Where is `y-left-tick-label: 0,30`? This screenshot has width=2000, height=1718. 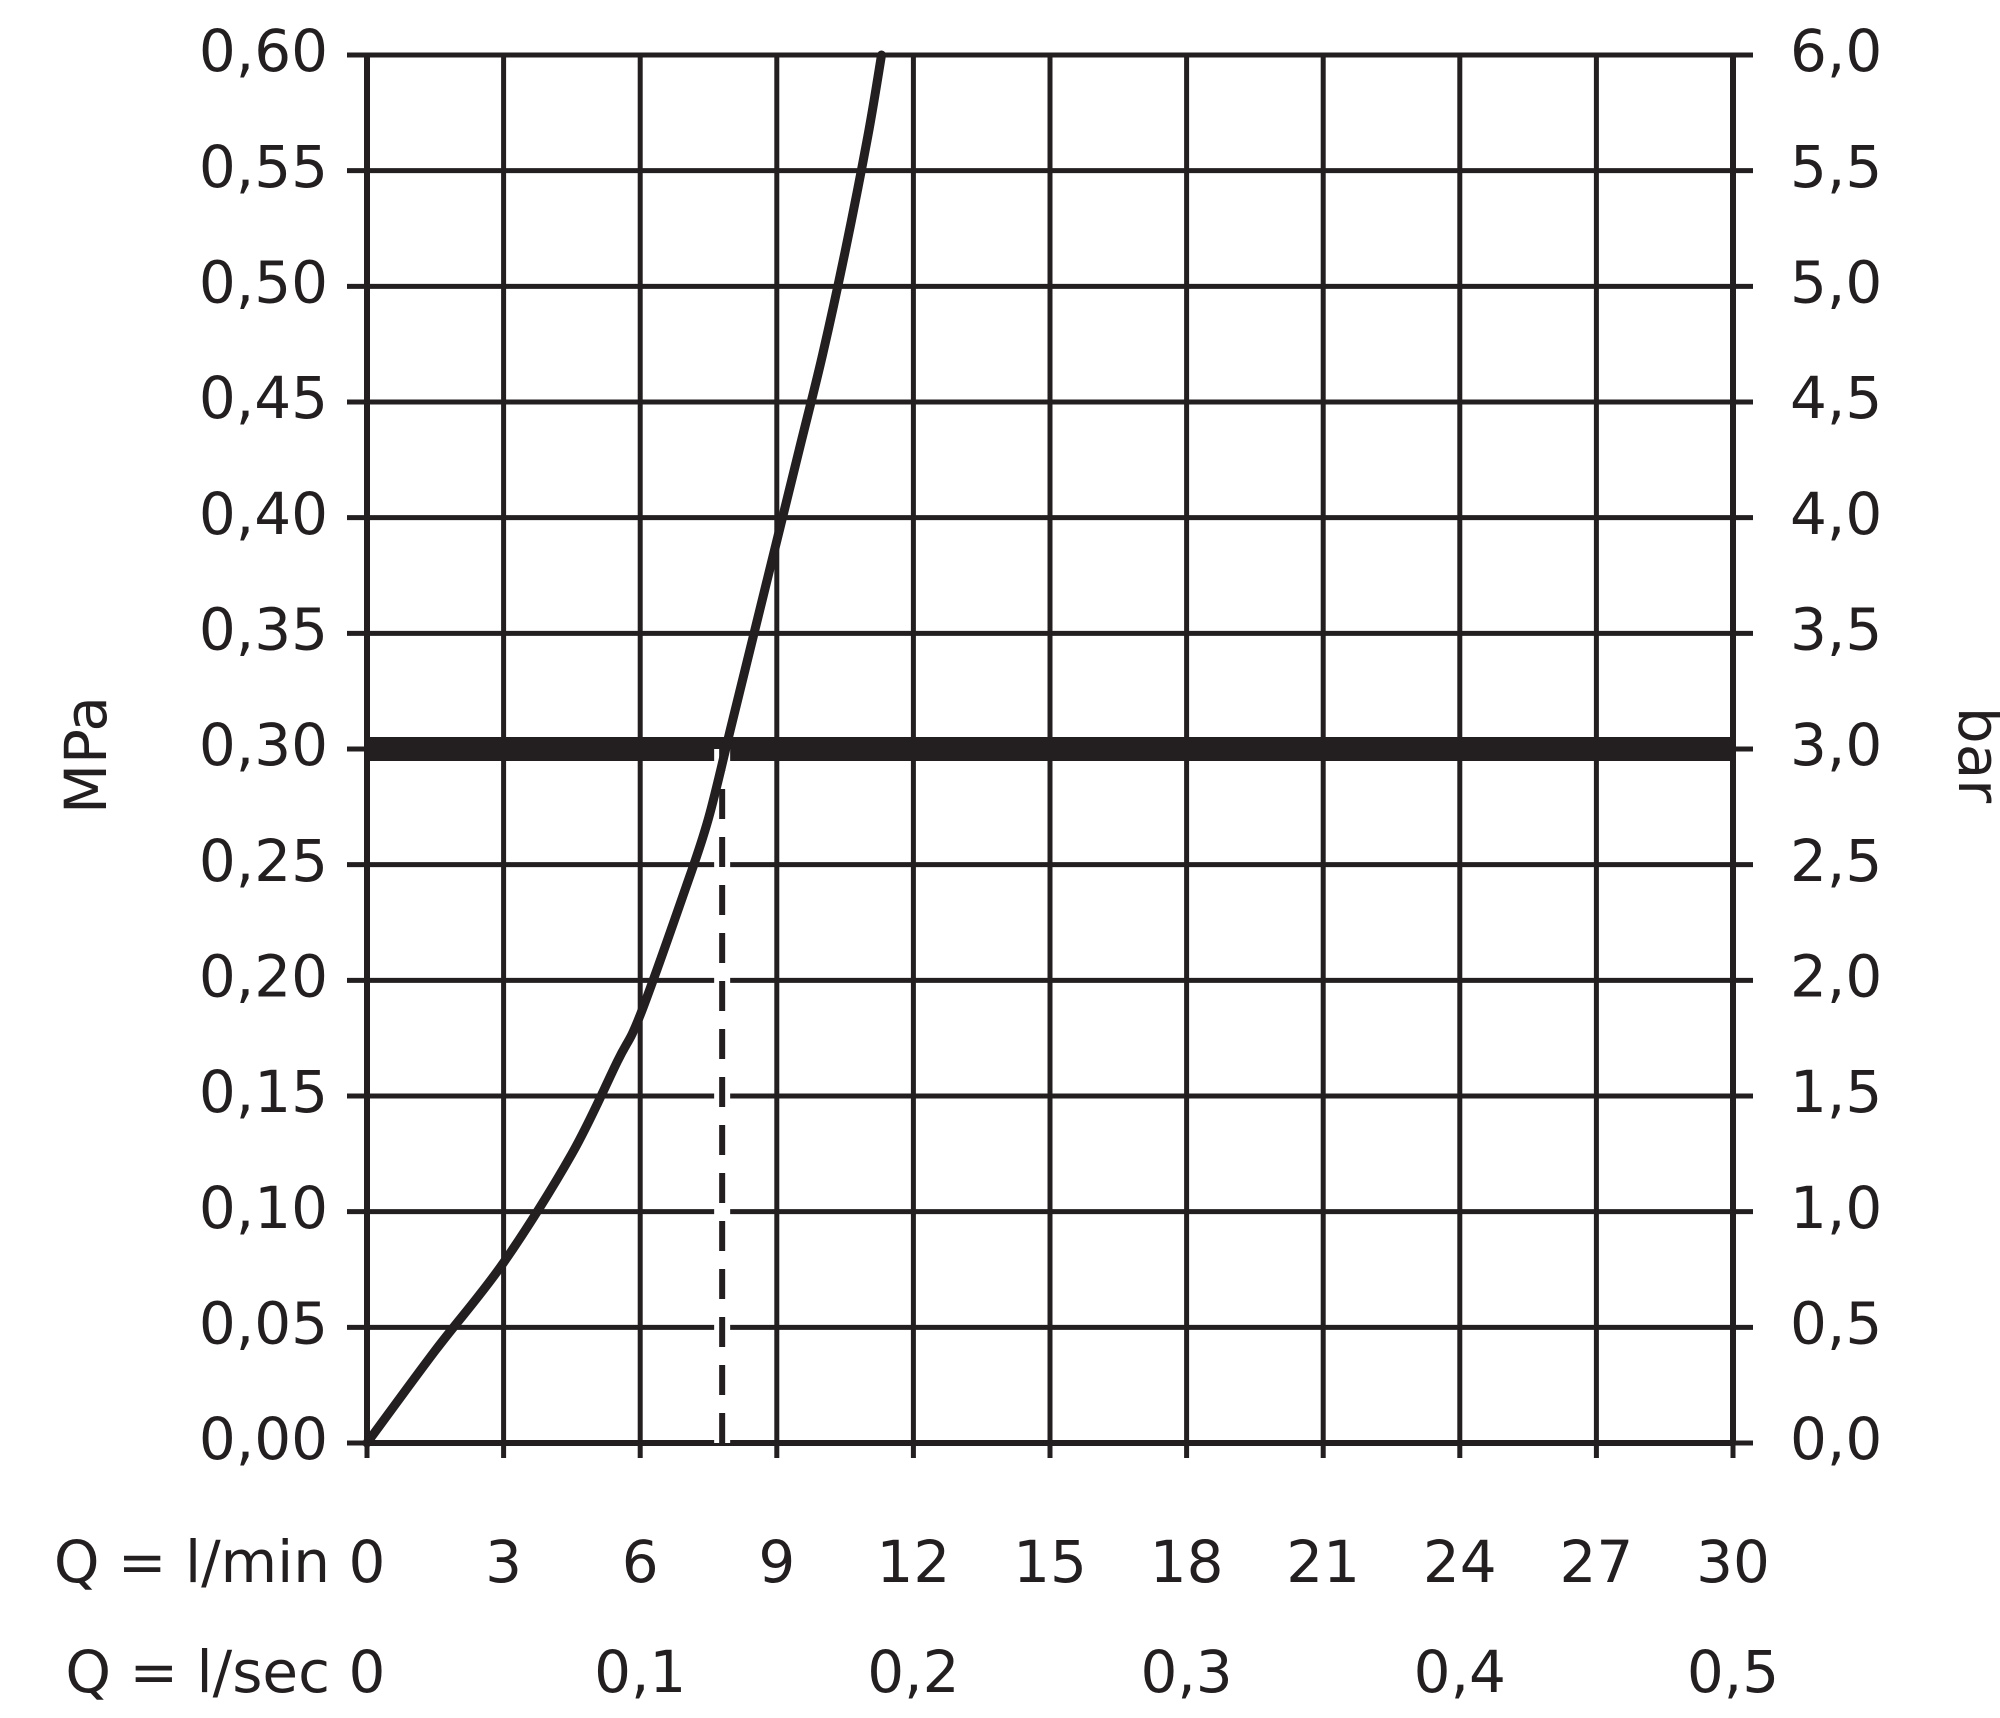 y-left-tick-label: 0,30 is located at coordinates (263, 745).